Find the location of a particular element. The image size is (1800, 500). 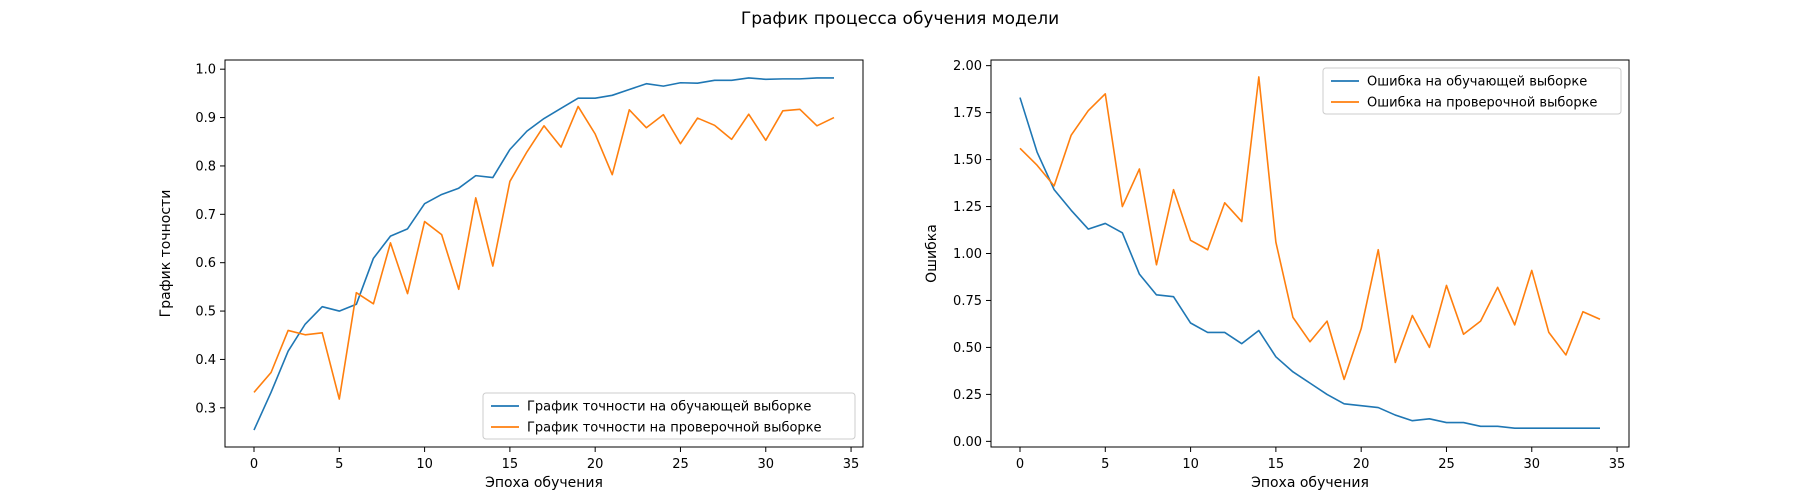

accuracy-x-tick-label: 5 is located at coordinates (339, 464).